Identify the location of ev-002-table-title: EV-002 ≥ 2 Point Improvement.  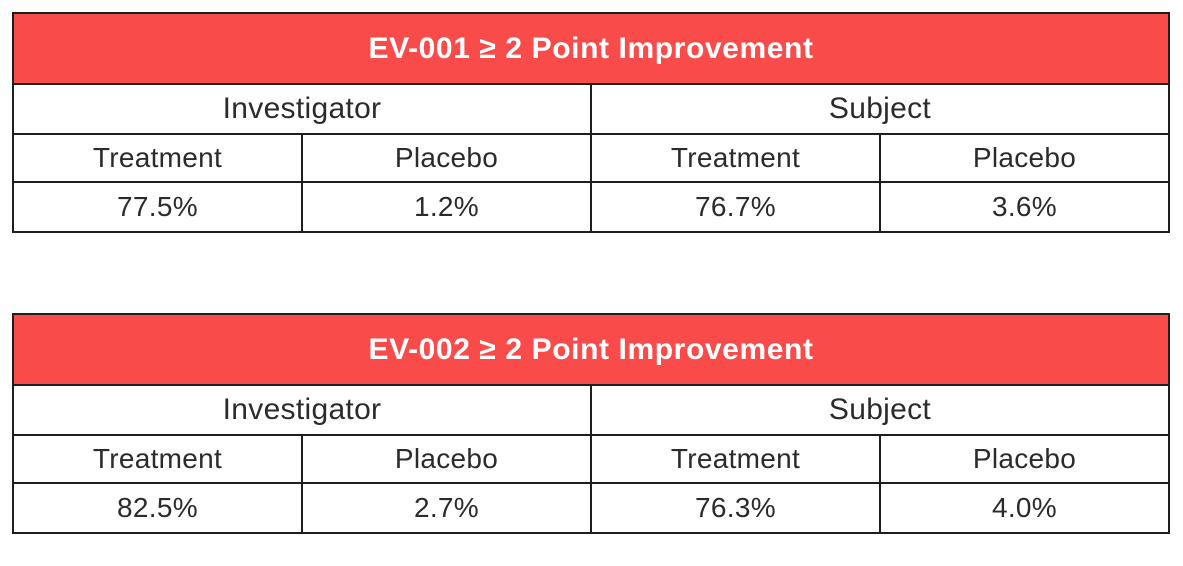
(591, 349).